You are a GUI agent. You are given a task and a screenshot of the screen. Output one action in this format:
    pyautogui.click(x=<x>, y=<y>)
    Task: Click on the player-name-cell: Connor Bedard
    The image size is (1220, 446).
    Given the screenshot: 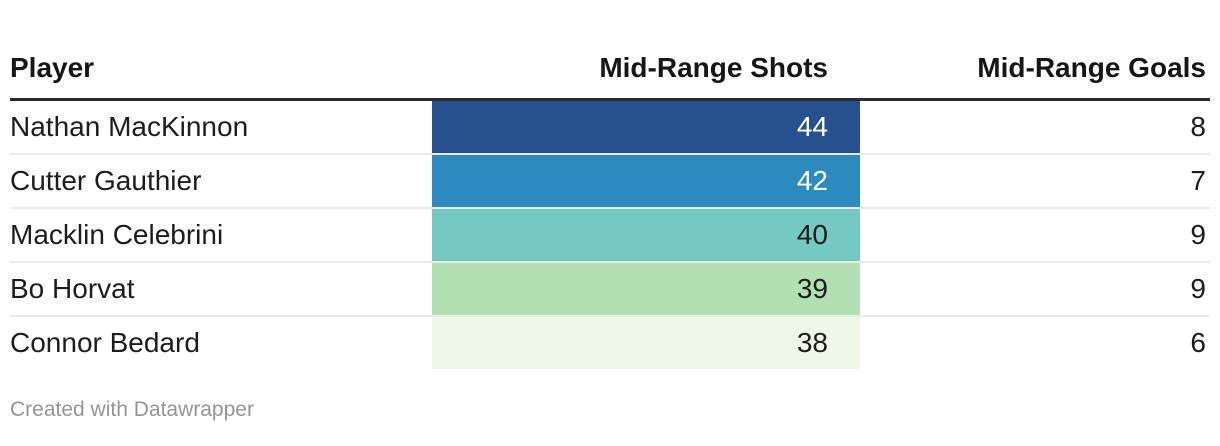 What is the action you would take?
    pyautogui.click(x=105, y=342)
    